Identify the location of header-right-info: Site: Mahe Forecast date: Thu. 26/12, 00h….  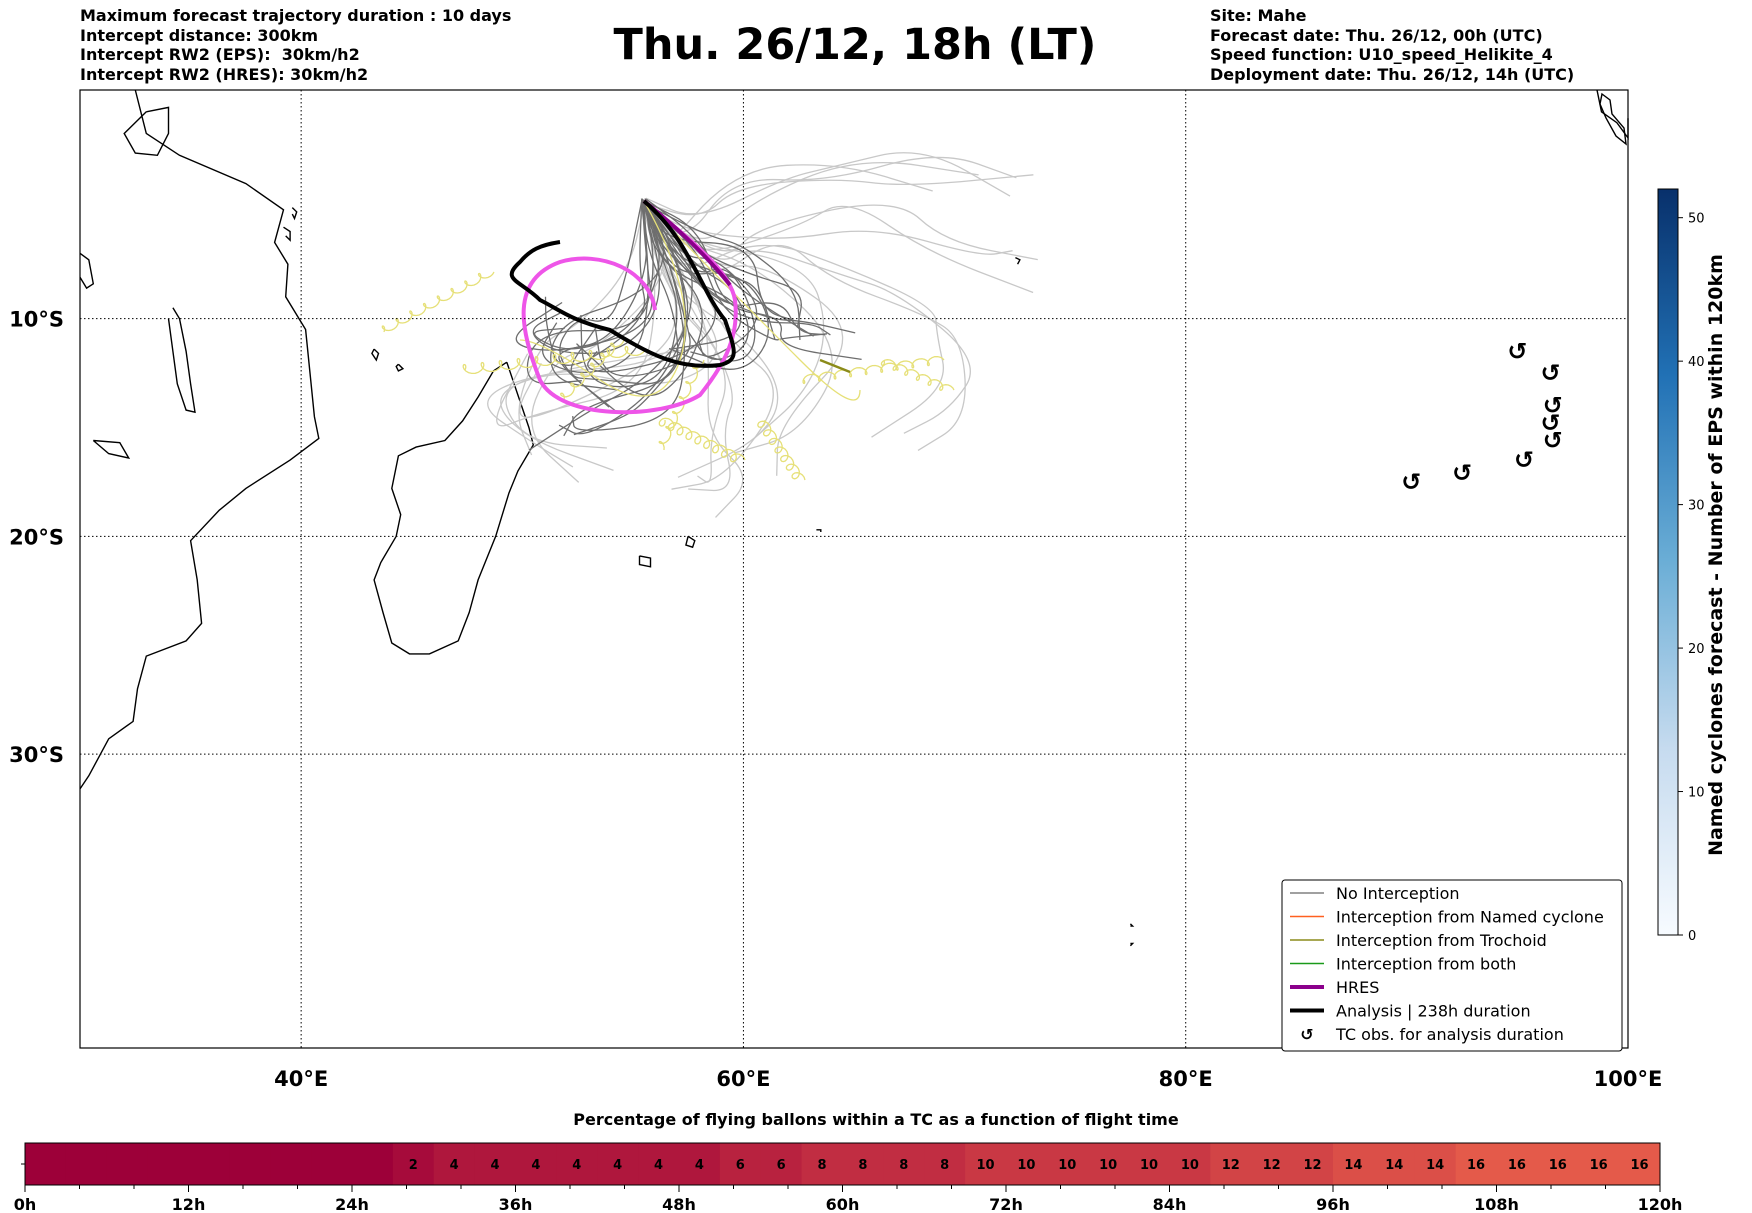
(1392, 45).